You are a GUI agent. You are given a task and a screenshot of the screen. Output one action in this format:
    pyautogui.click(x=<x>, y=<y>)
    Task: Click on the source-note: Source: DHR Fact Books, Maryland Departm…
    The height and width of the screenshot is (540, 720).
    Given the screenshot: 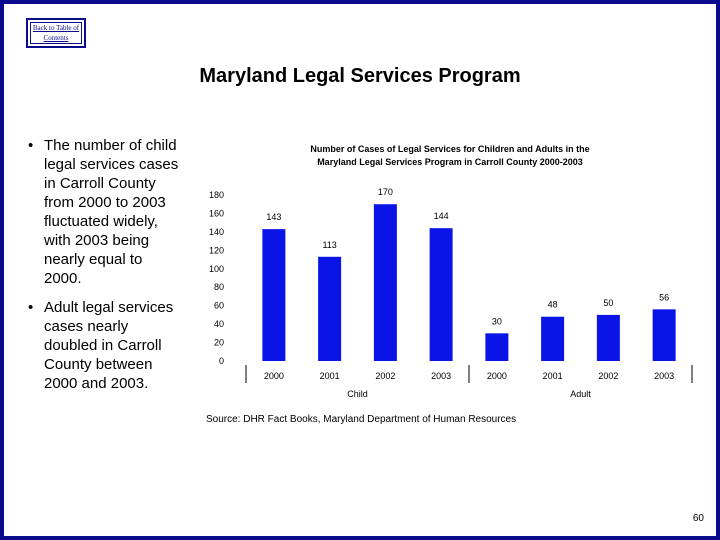 What is the action you would take?
    pyautogui.click(x=361, y=419)
    